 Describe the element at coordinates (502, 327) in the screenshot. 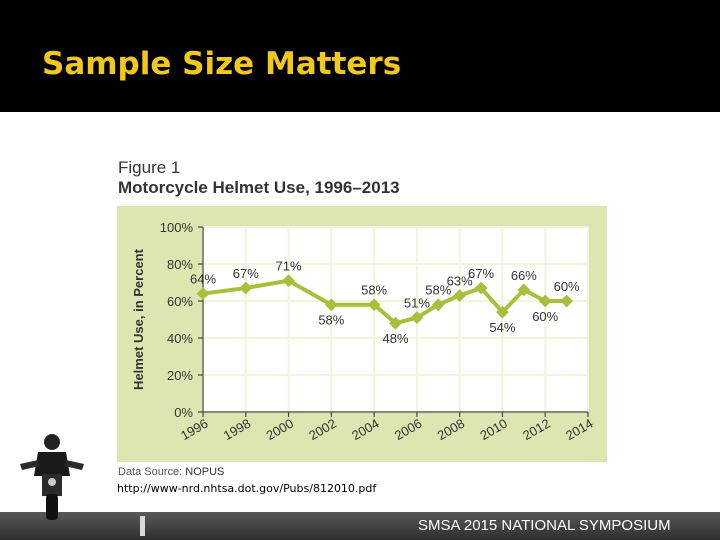

I see `data-label: 54%` at that location.